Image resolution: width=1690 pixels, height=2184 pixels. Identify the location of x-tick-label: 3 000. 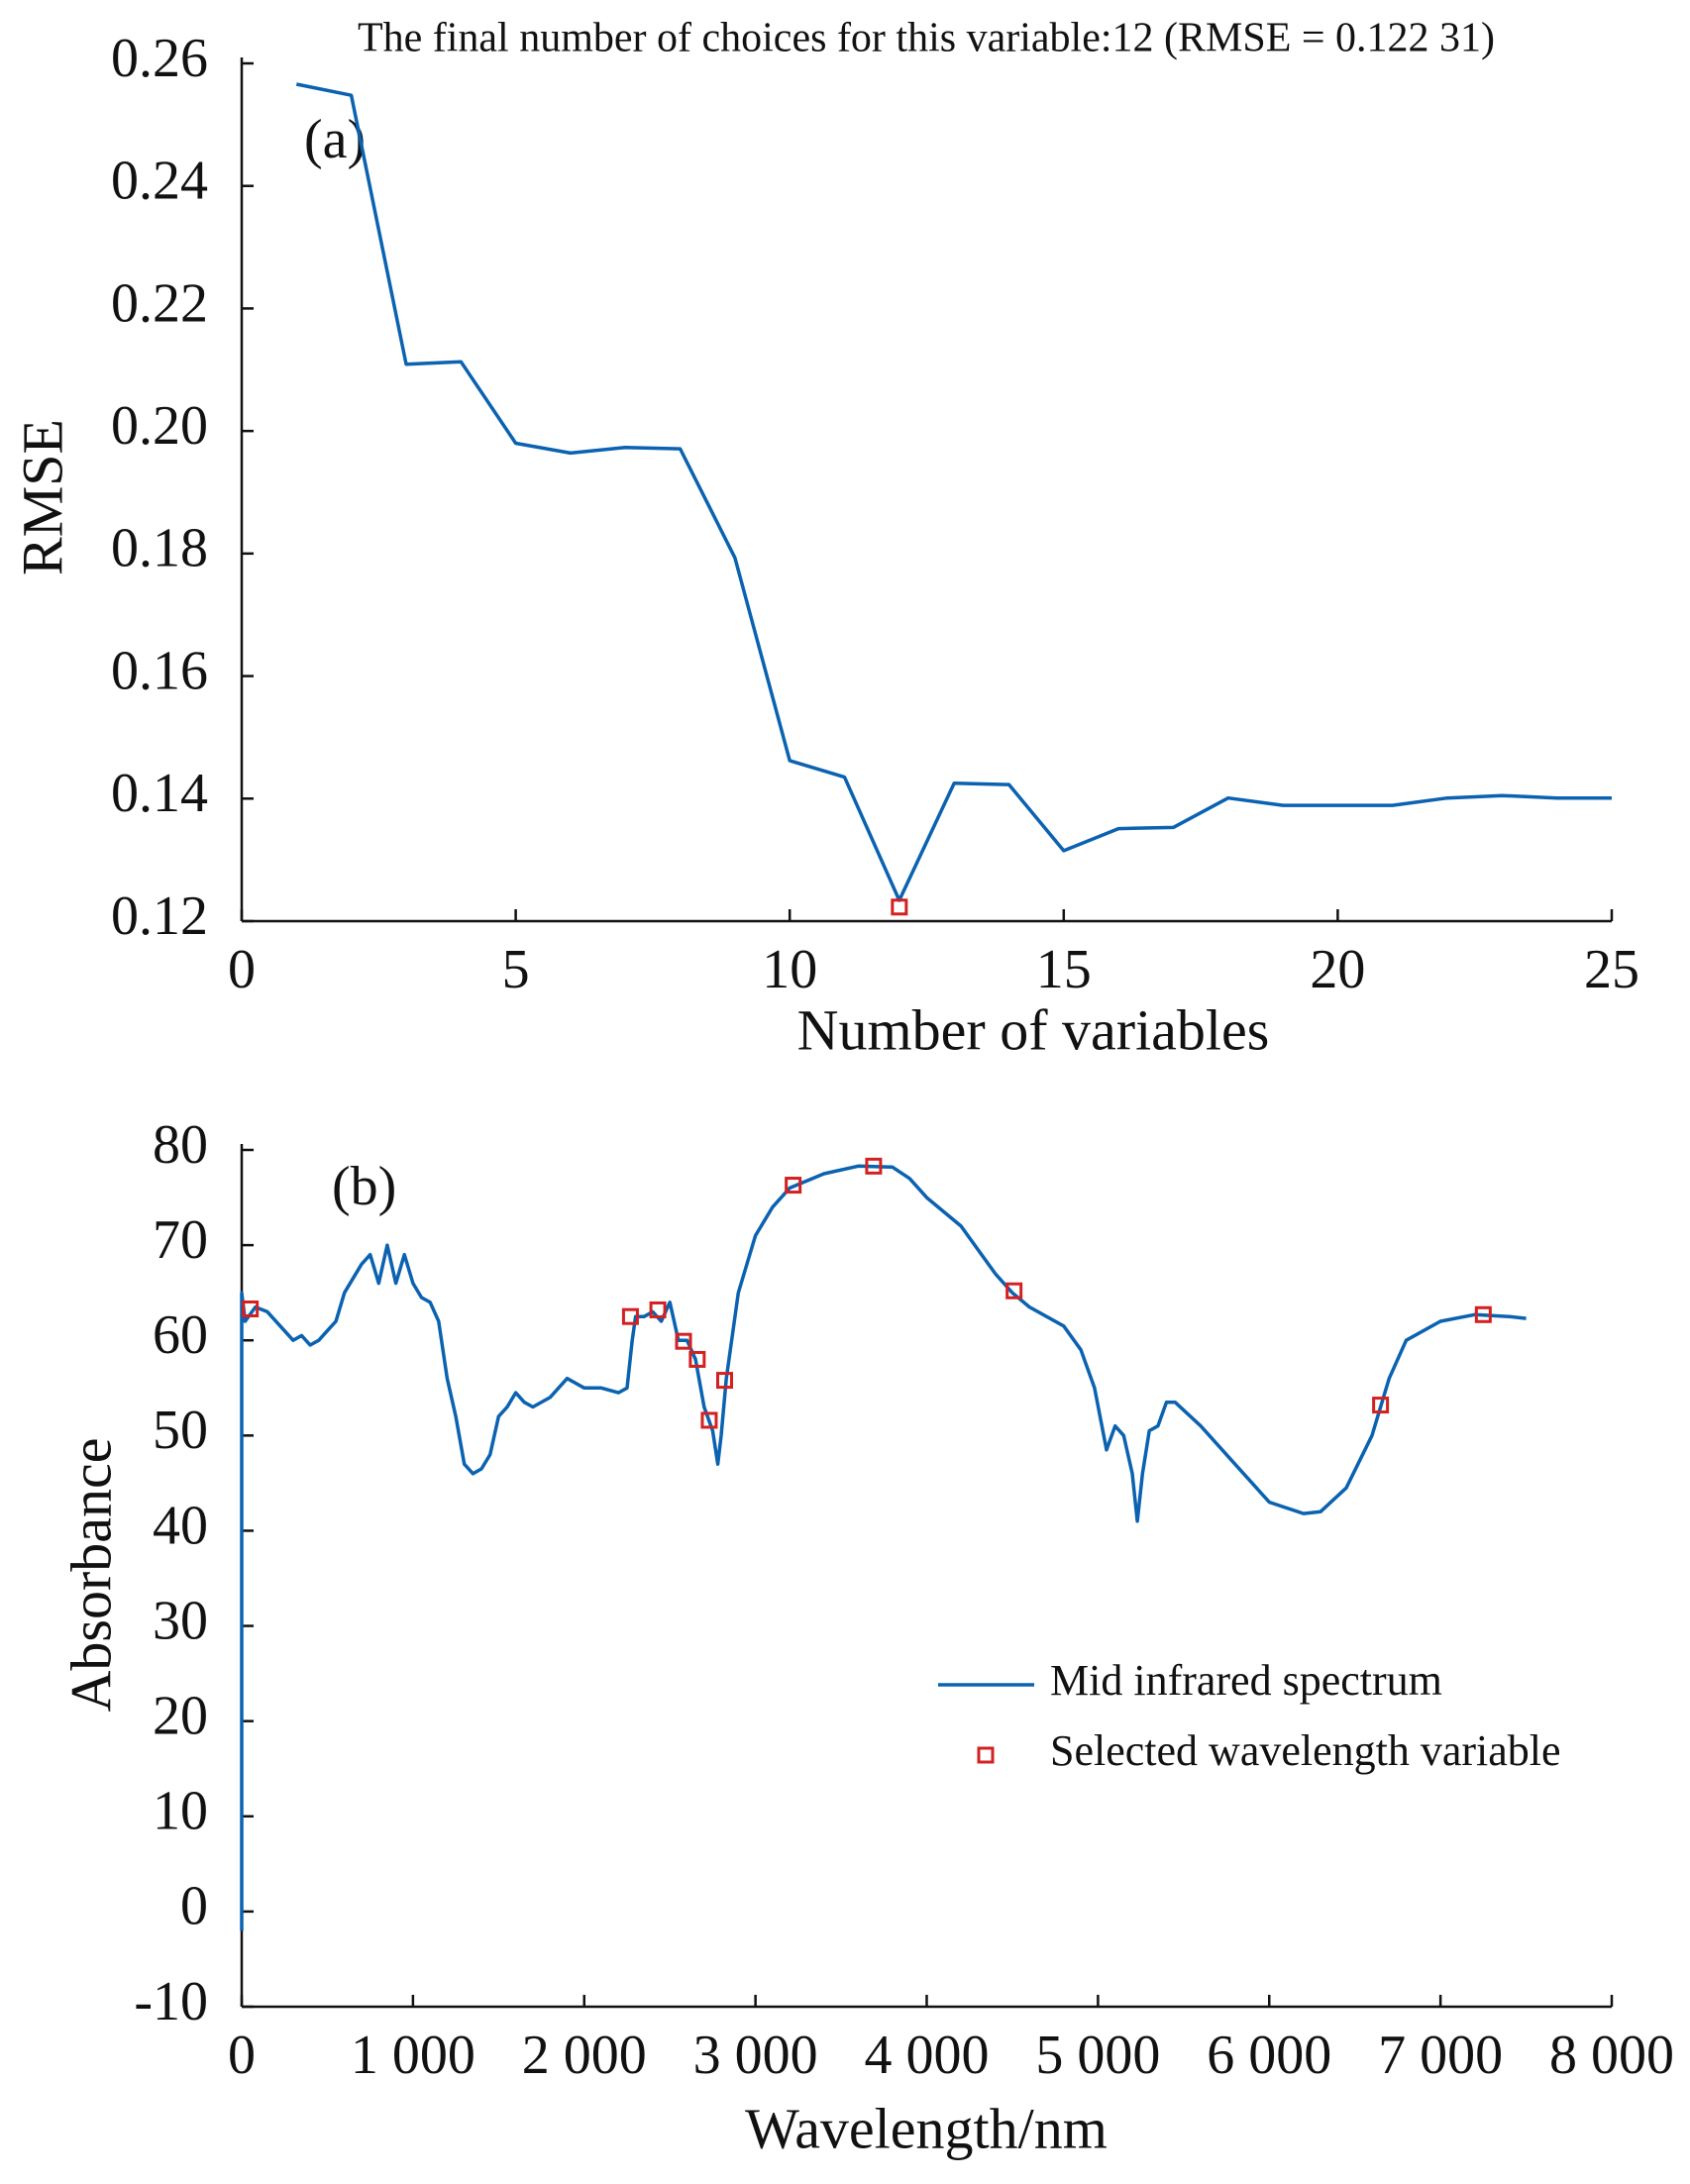
(755, 2055).